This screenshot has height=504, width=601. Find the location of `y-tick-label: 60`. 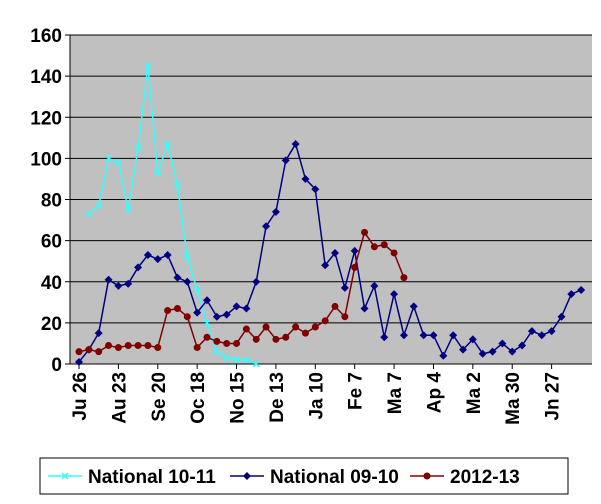

y-tick-label: 60 is located at coordinates (51, 242).